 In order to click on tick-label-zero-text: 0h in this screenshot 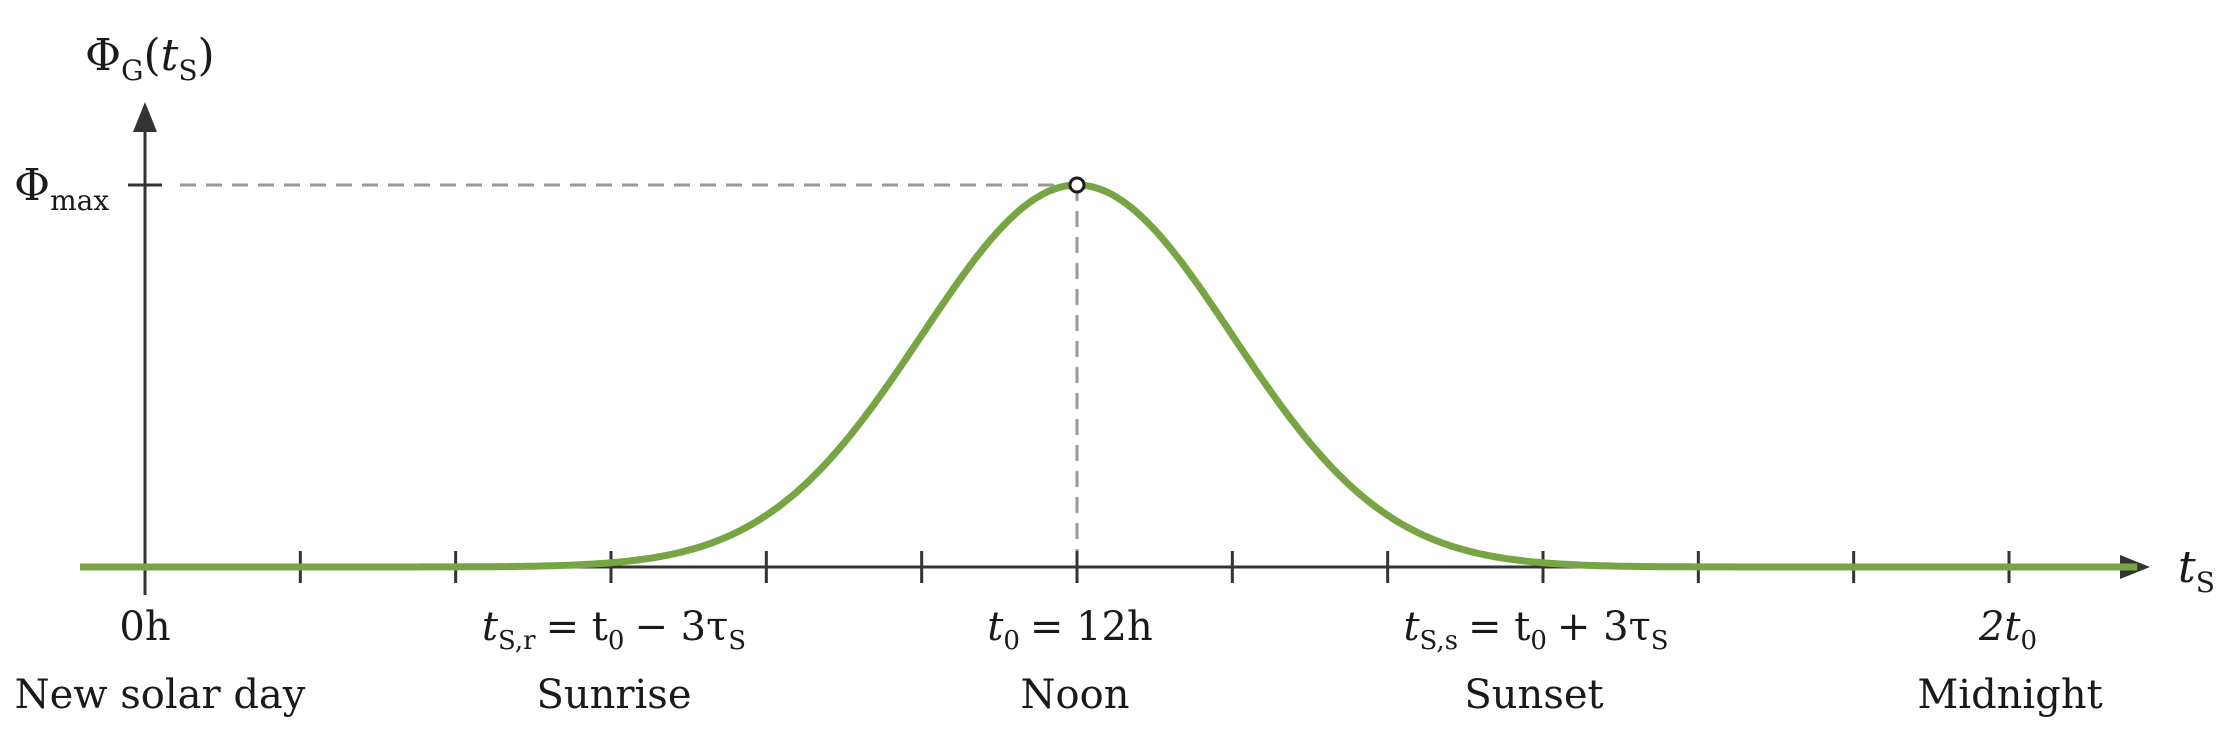, I will do `click(144, 627)`.